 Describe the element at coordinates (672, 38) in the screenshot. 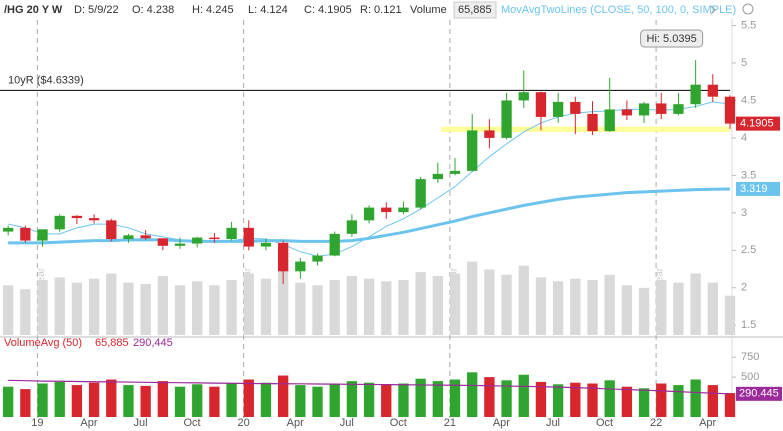

I see `high-bubble` at that location.